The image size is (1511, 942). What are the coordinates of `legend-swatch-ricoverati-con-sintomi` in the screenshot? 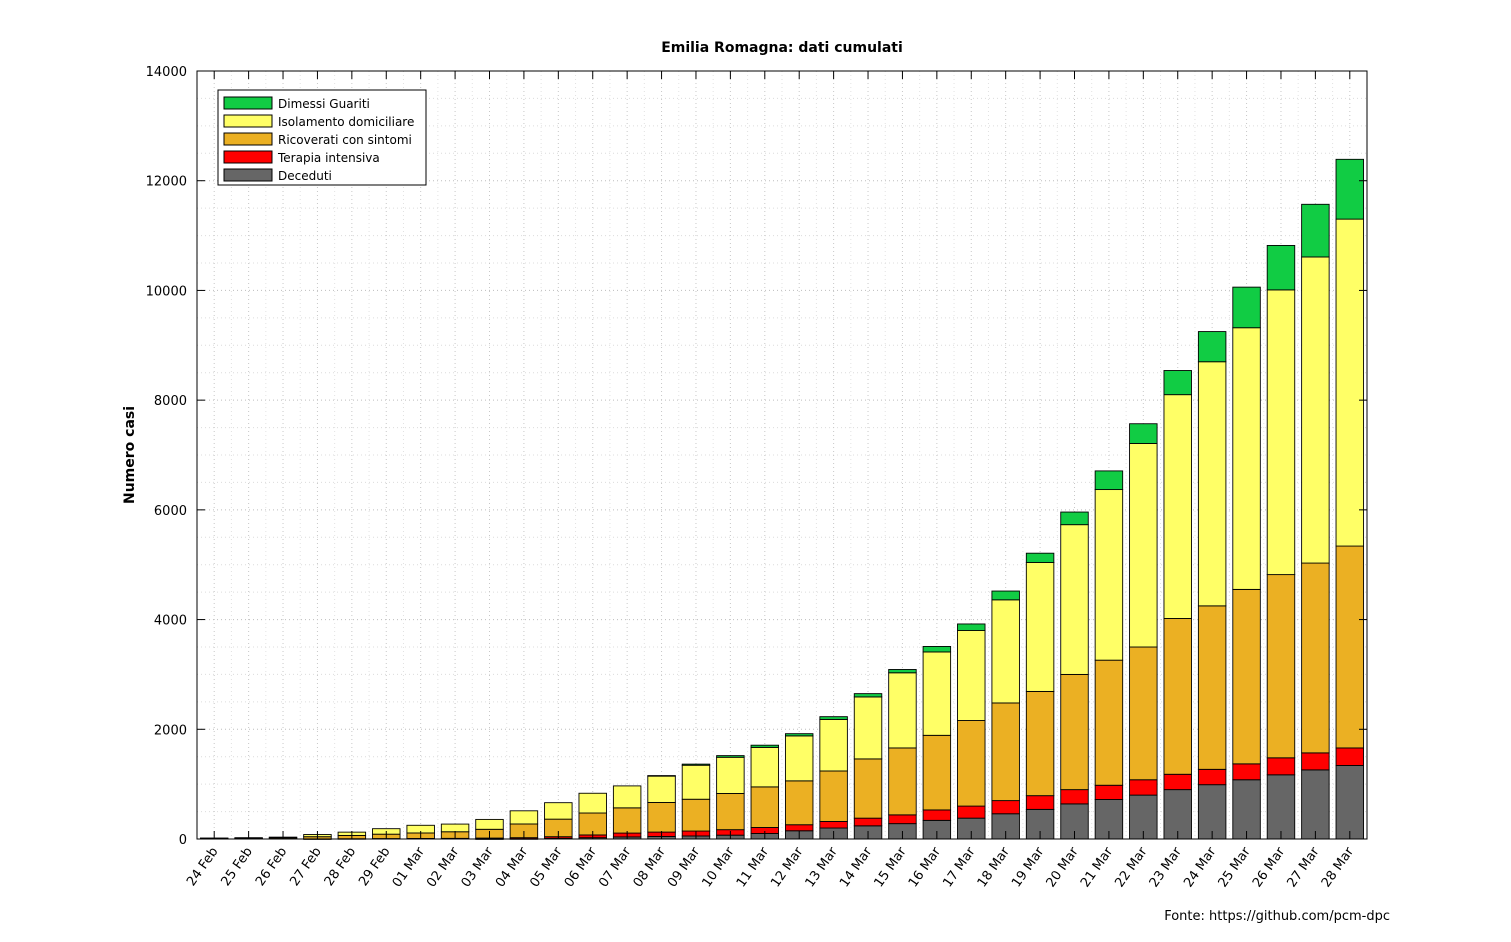 It's located at (248, 139).